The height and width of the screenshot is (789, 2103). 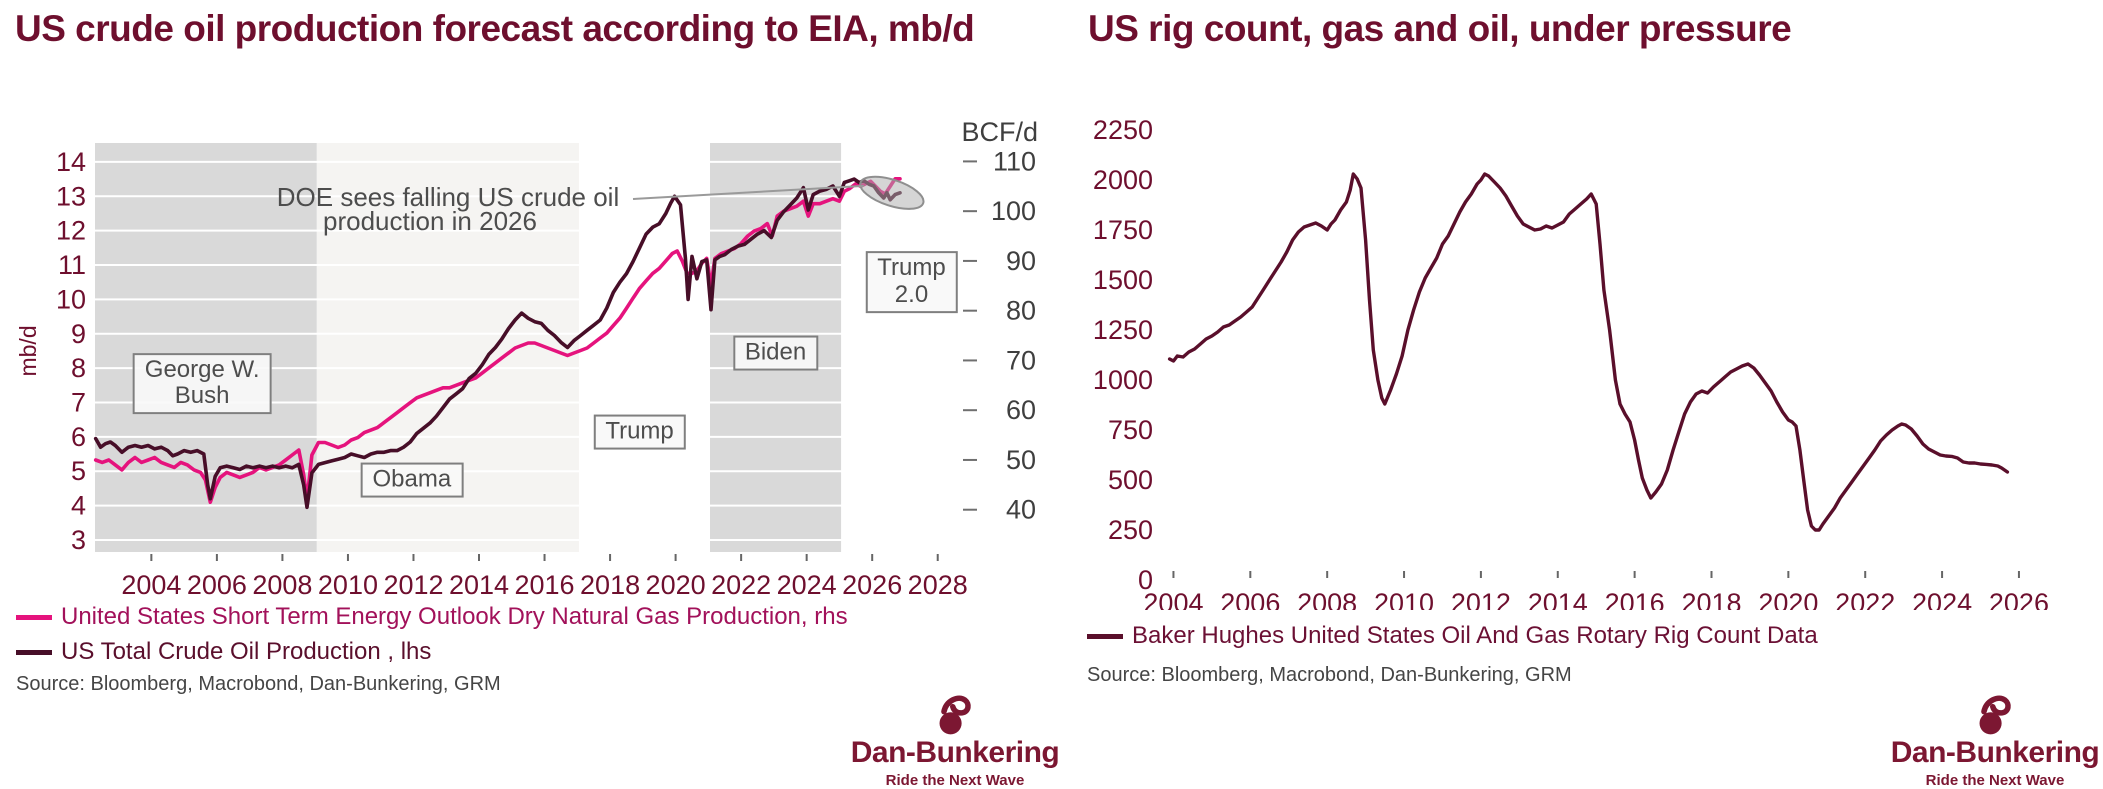 I want to click on legend-label: US Total Crude Oil Production , lhs, so click(x=246, y=651).